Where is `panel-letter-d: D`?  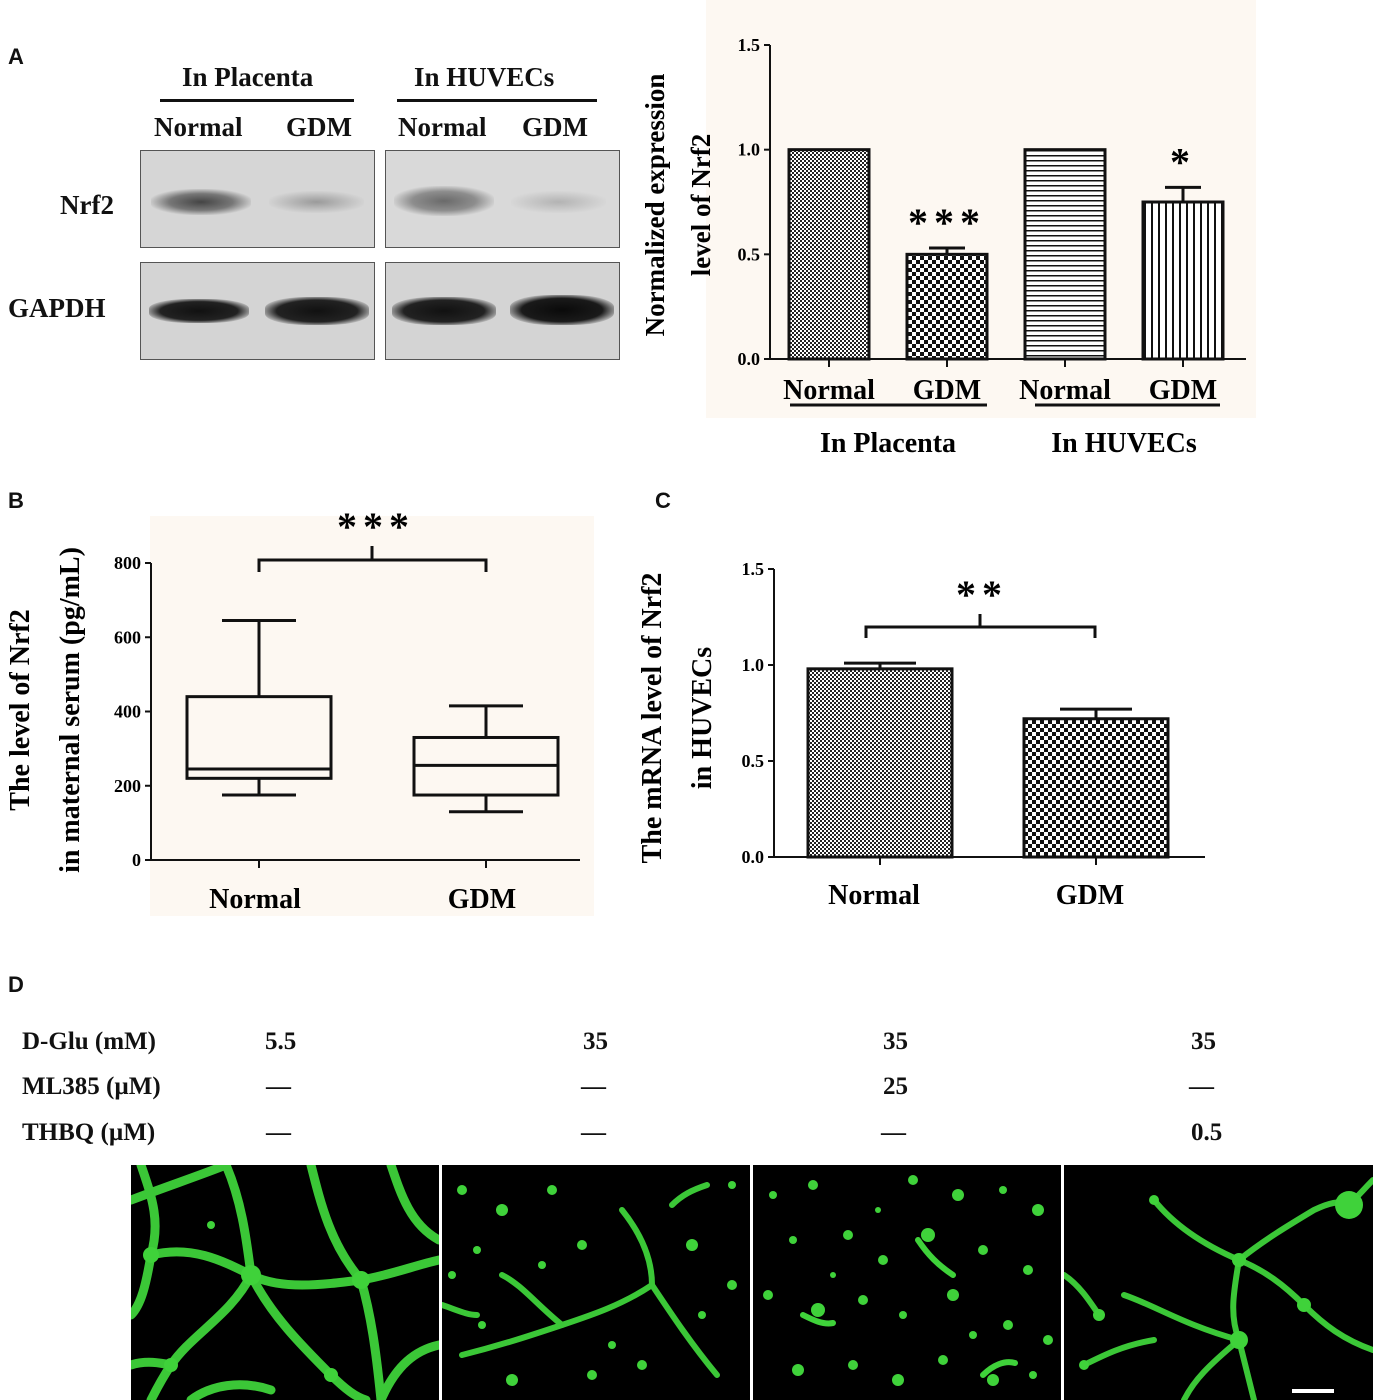 panel-letter-d: D is located at coordinates (16, 984).